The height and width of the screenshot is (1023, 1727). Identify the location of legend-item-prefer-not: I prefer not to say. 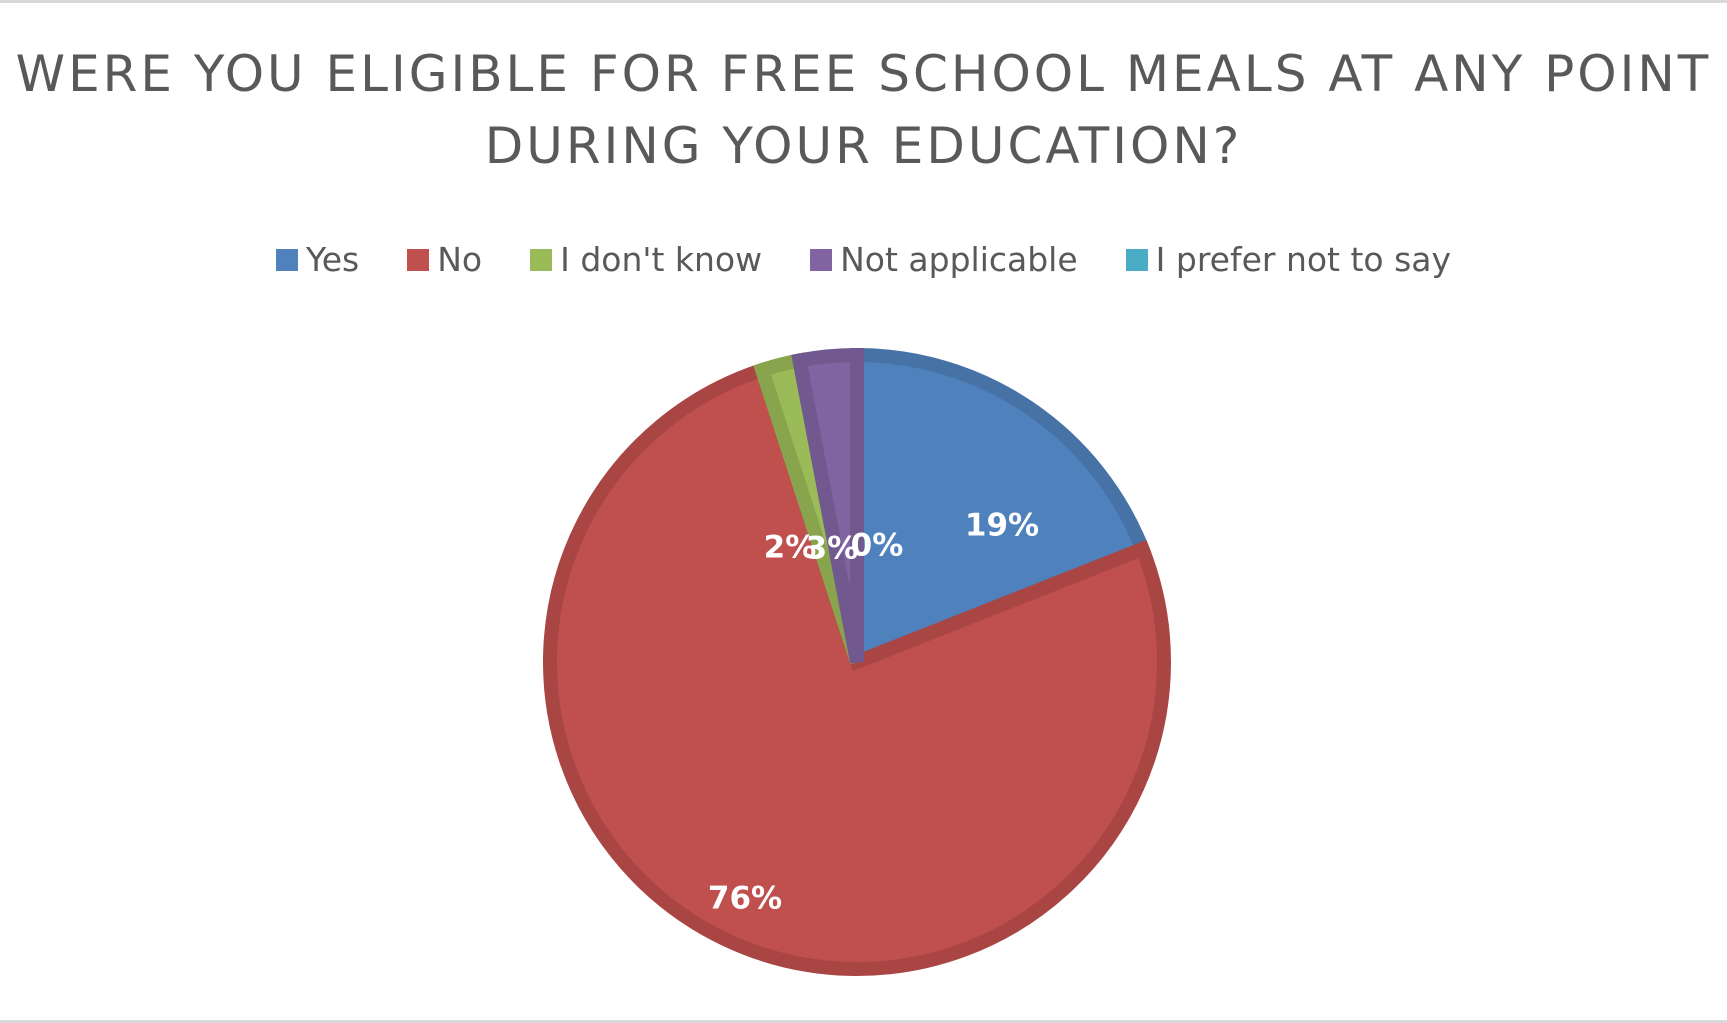
(1288, 259).